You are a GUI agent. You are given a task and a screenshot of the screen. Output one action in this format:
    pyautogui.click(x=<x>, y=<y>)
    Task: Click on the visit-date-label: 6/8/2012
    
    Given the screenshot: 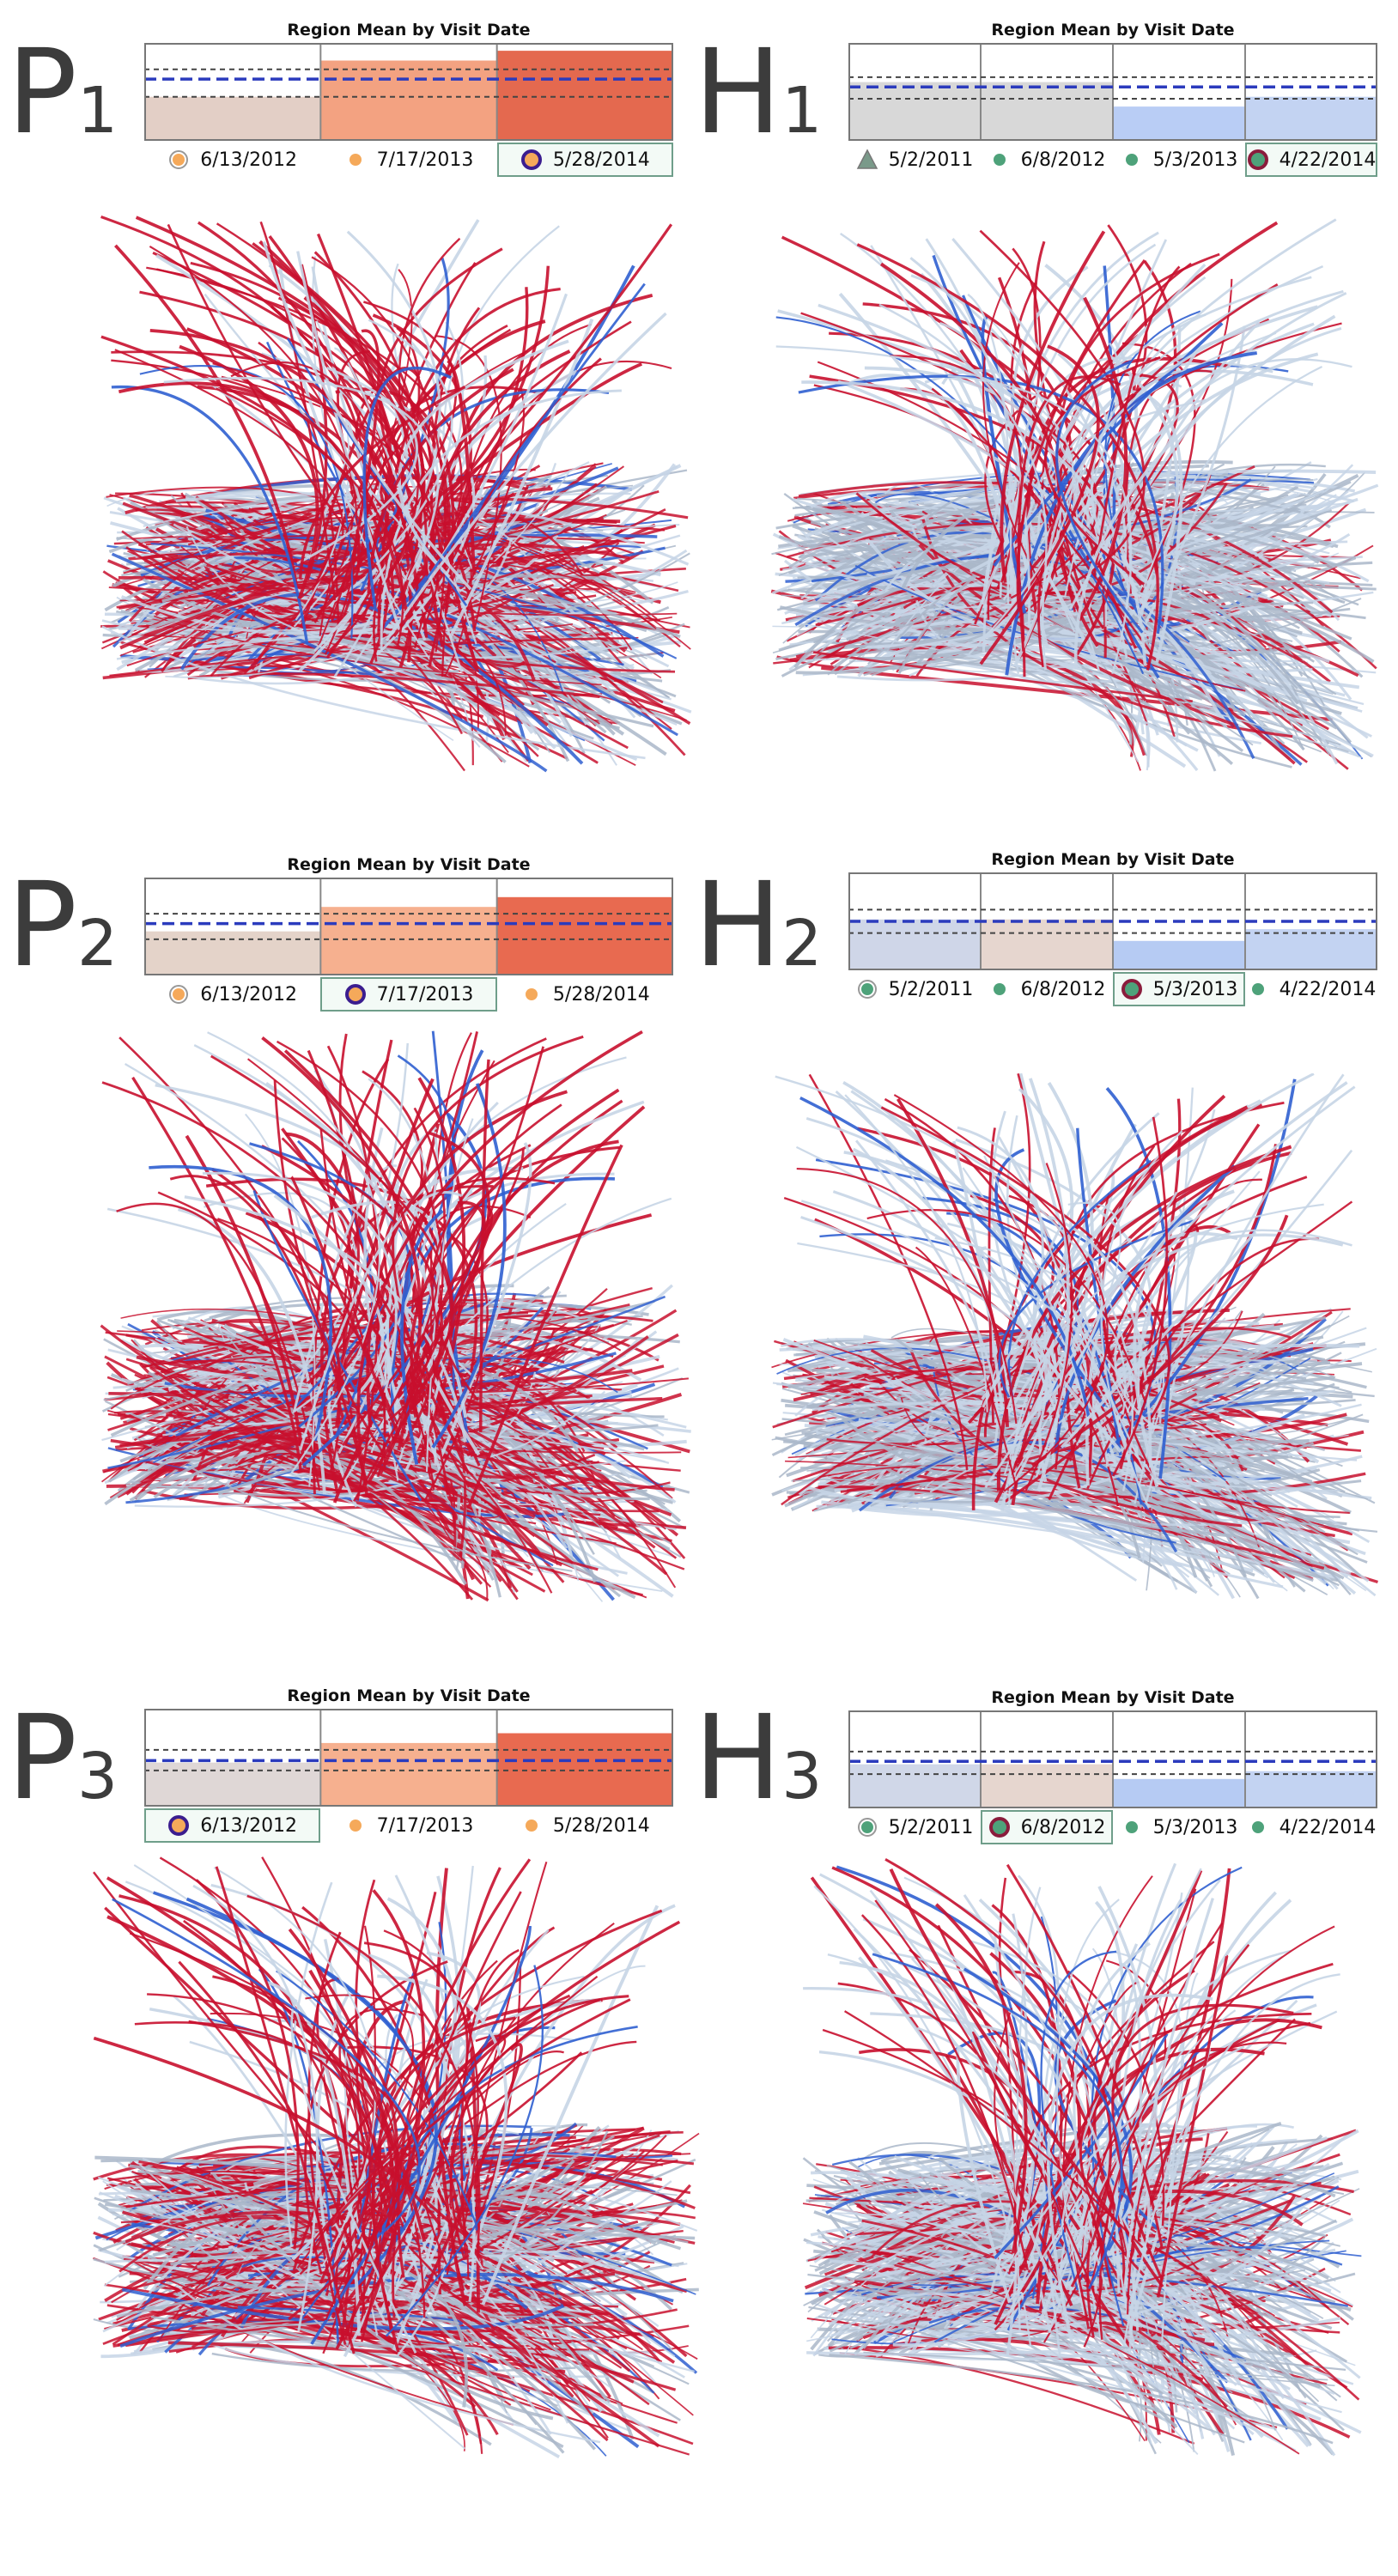 What is the action you would take?
    pyautogui.click(x=1063, y=1827)
    